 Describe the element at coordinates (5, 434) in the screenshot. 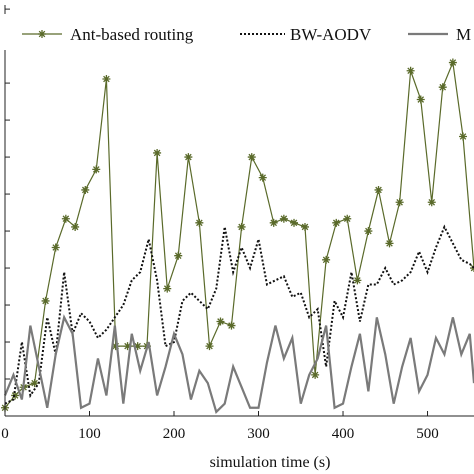

I see `x-tick-label: 0` at that location.